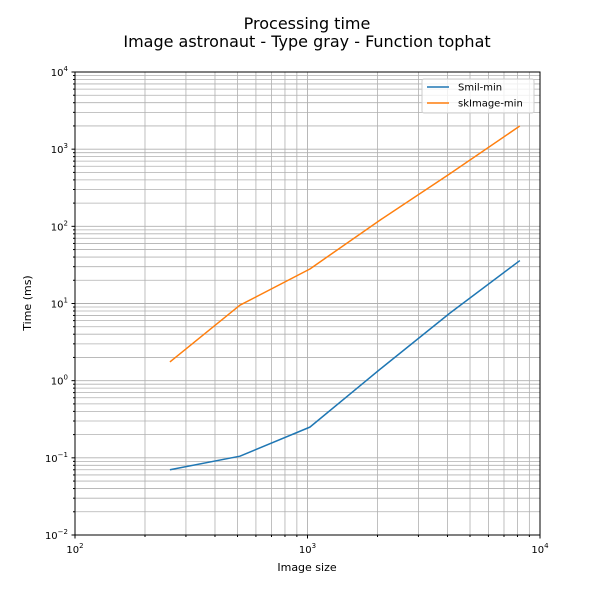  Describe the element at coordinates (59, 149) in the screenshot. I see `y-tick-label: 10³` at that location.